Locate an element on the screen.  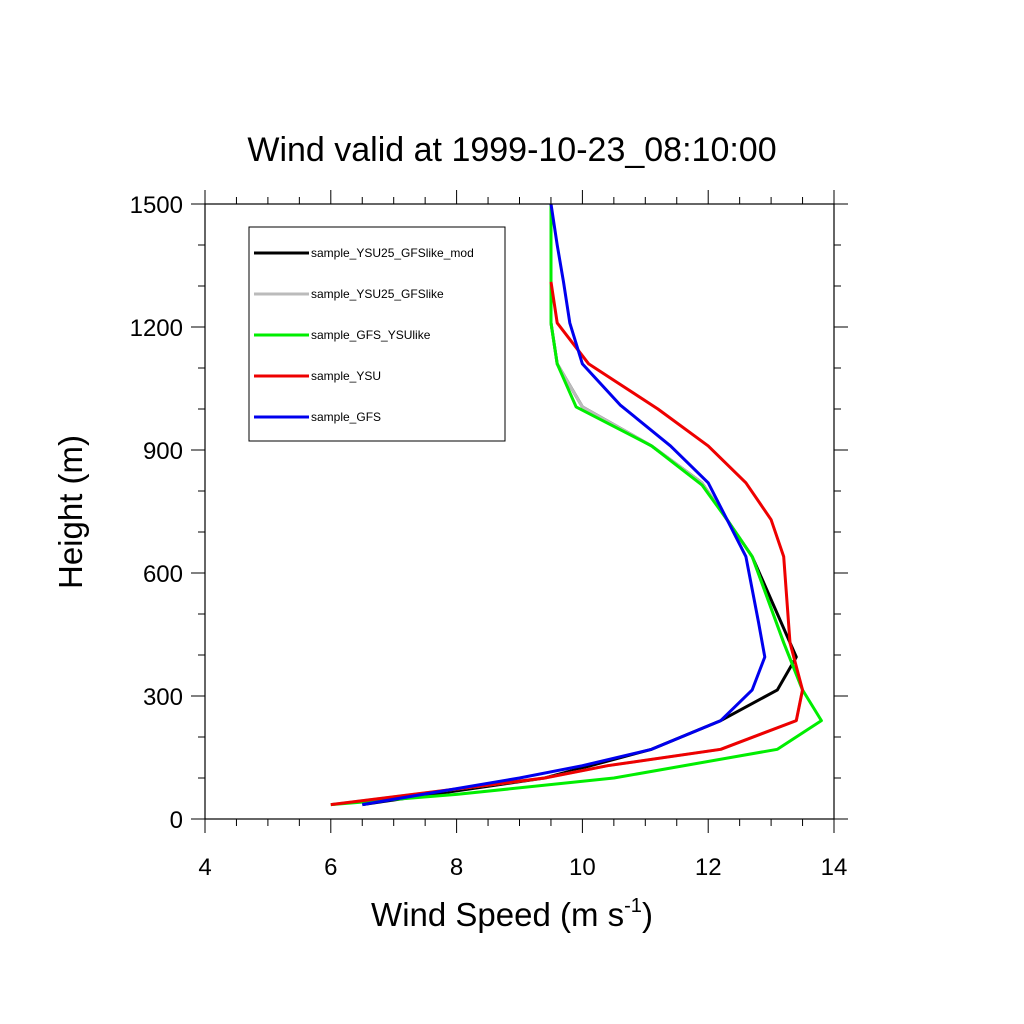
x-tick-label: 12 is located at coordinates (708, 867).